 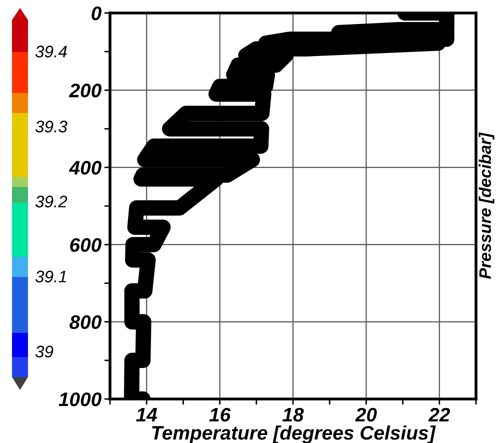 I want to click on x-tick-label: 18, so click(x=293, y=415).